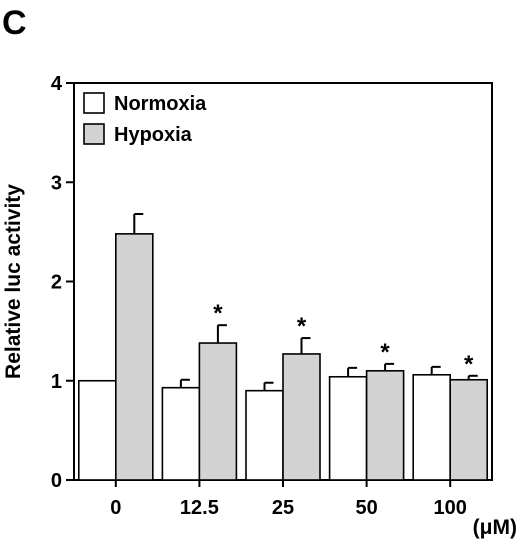 The image size is (520, 546). What do you see at coordinates (94, 134) in the screenshot?
I see `legend-swatch-hypoxia` at bounding box center [94, 134].